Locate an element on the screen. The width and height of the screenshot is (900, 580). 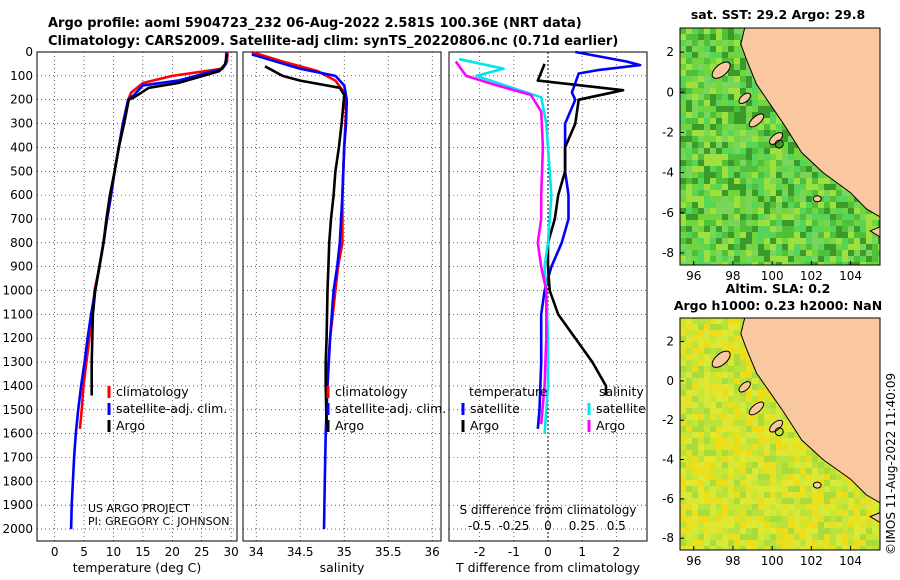
x-tick-label: 35.5 is located at coordinates (388, 552).